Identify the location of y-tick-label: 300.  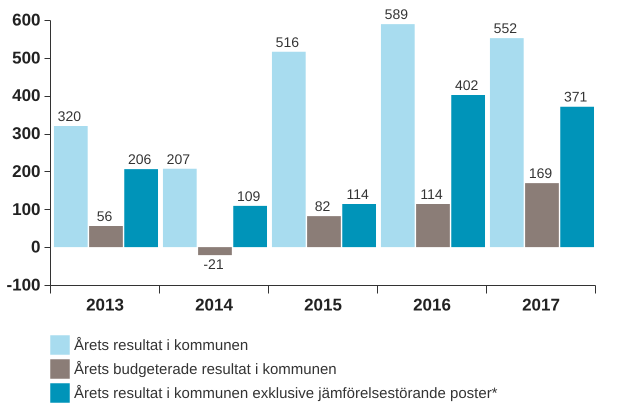
(26, 134).